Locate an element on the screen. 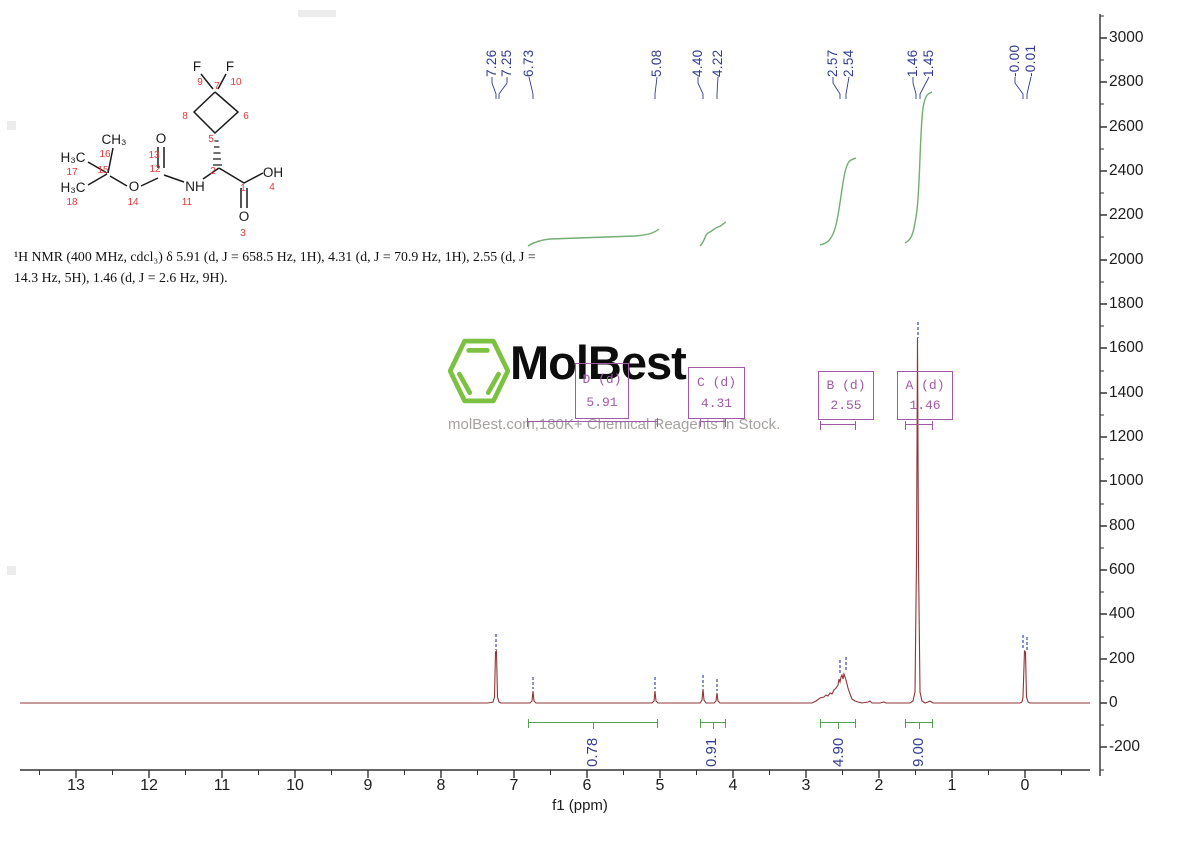 The image size is (1190, 841). y-tick-label: 2200 is located at coordinates (1126, 214).